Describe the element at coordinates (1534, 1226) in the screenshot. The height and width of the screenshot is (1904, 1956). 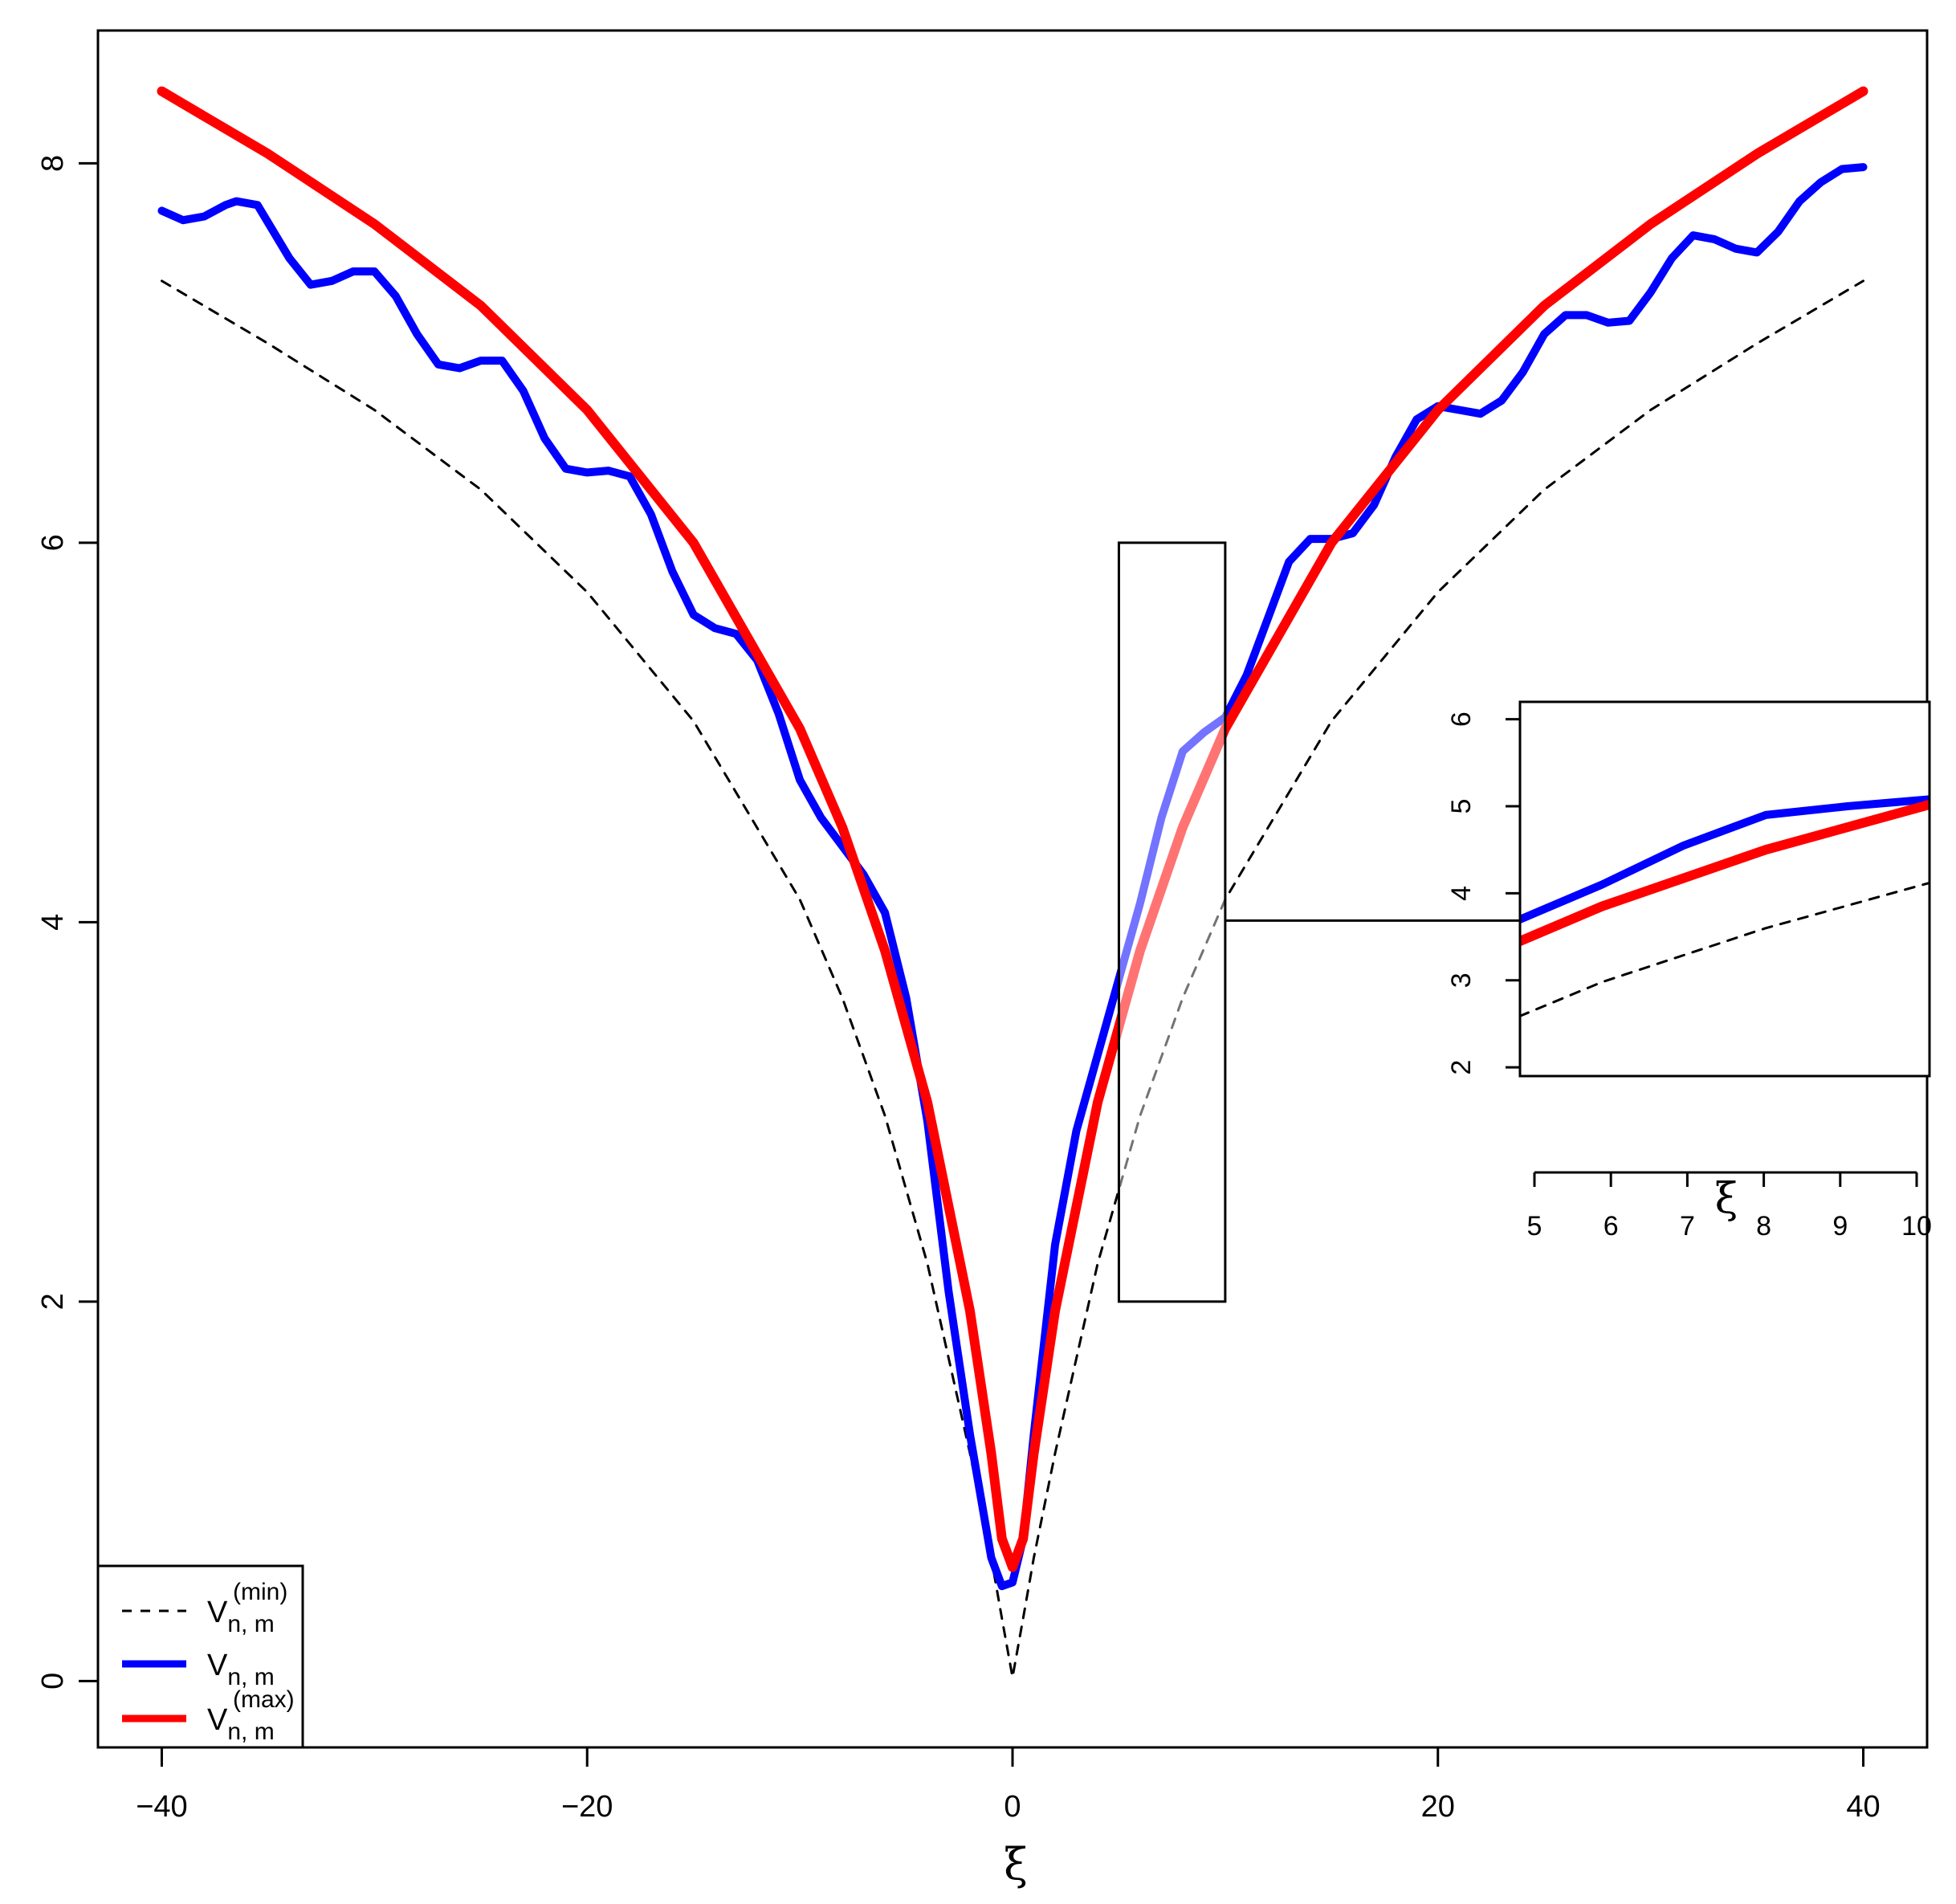
I see `inset-x-tick-label: 5` at that location.